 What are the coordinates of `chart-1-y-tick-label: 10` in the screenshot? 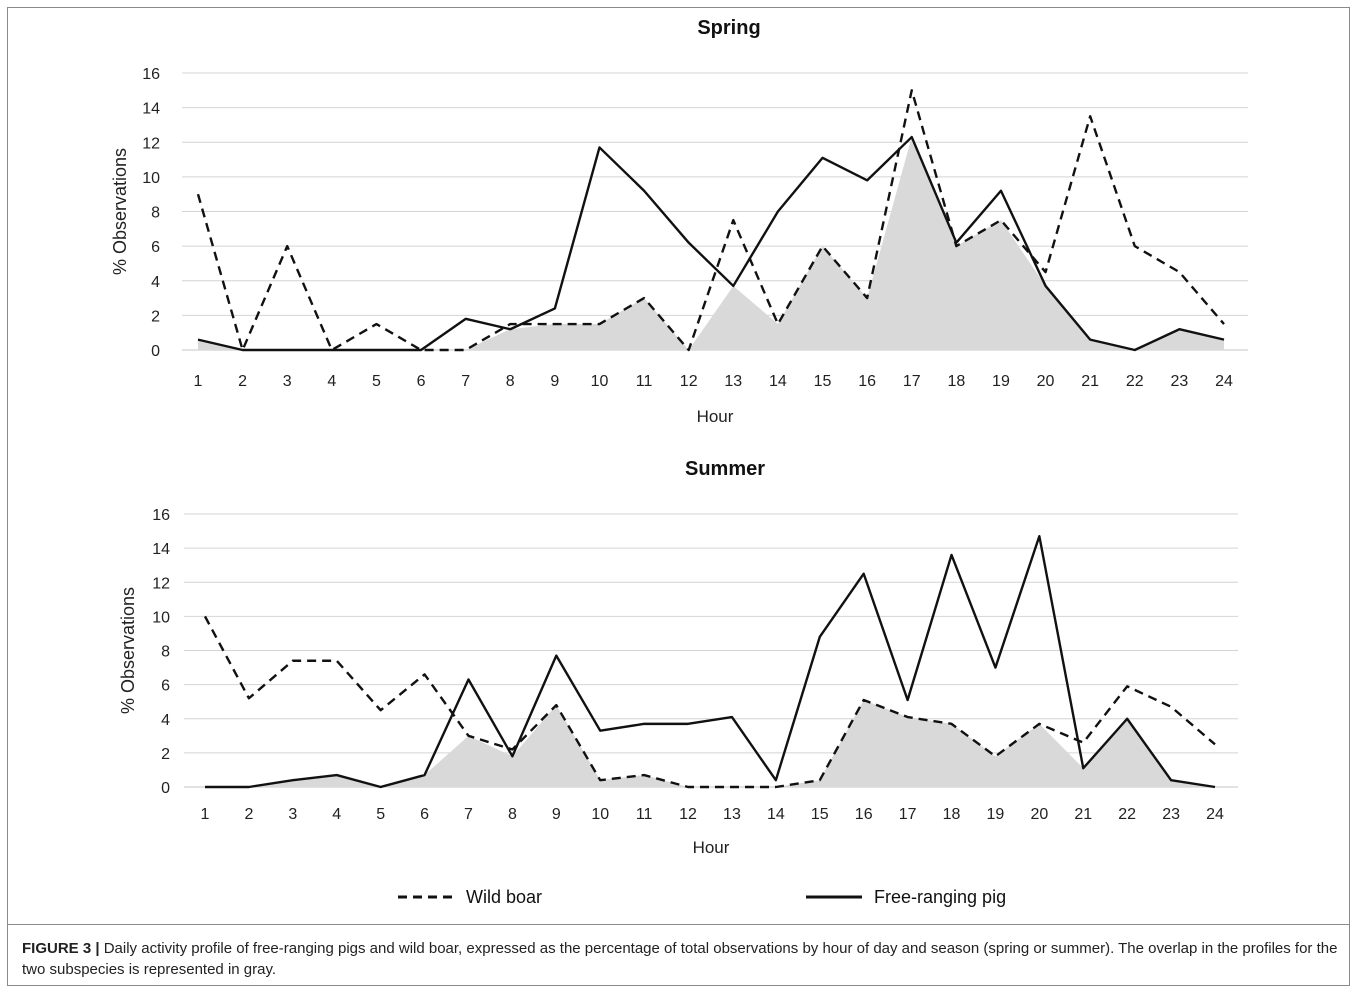 It's located at (151, 178).